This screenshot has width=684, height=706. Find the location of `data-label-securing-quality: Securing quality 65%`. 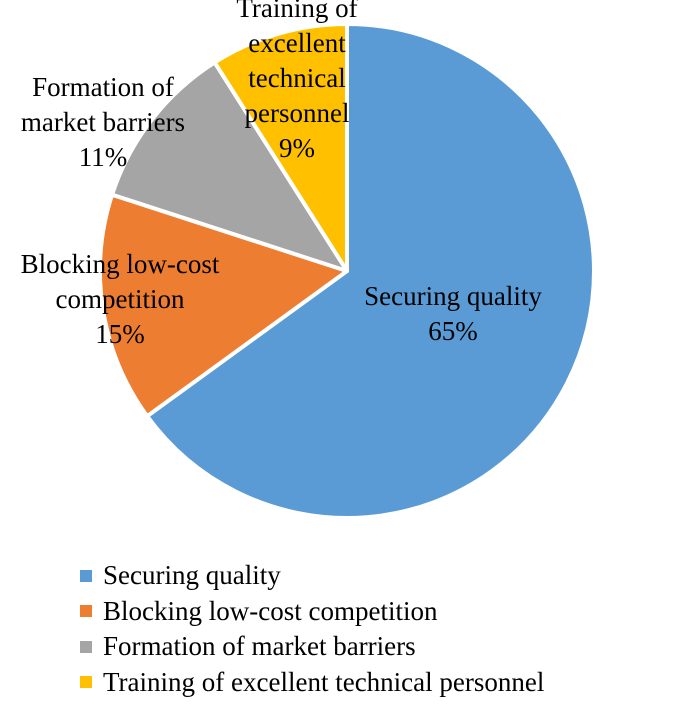

data-label-securing-quality: Securing quality 65% is located at coordinates (453, 313).